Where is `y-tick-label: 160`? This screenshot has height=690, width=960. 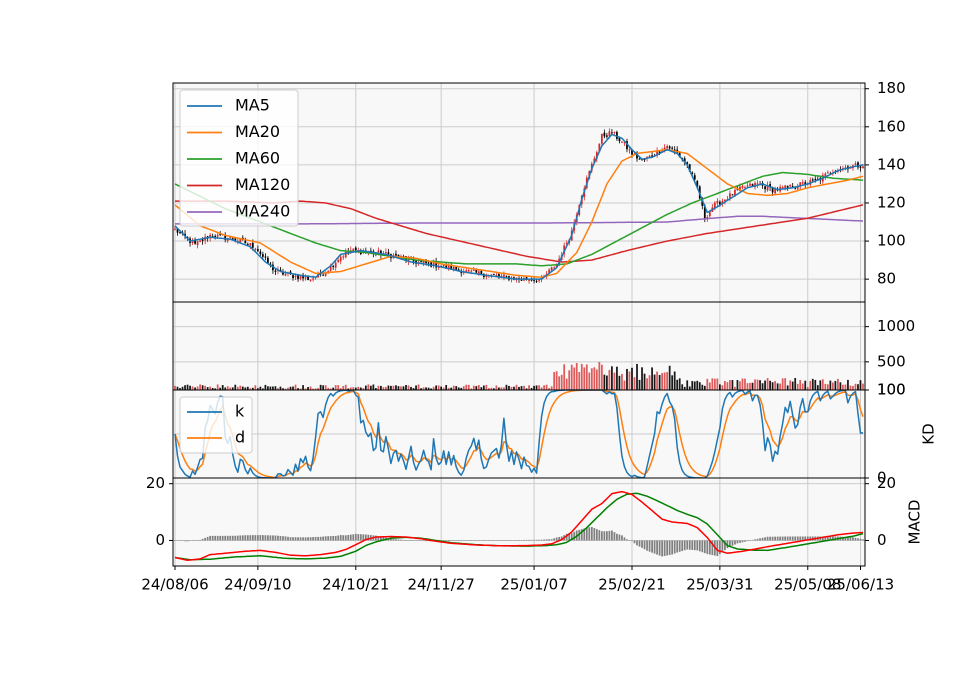 y-tick-label: 160 is located at coordinates (891, 126).